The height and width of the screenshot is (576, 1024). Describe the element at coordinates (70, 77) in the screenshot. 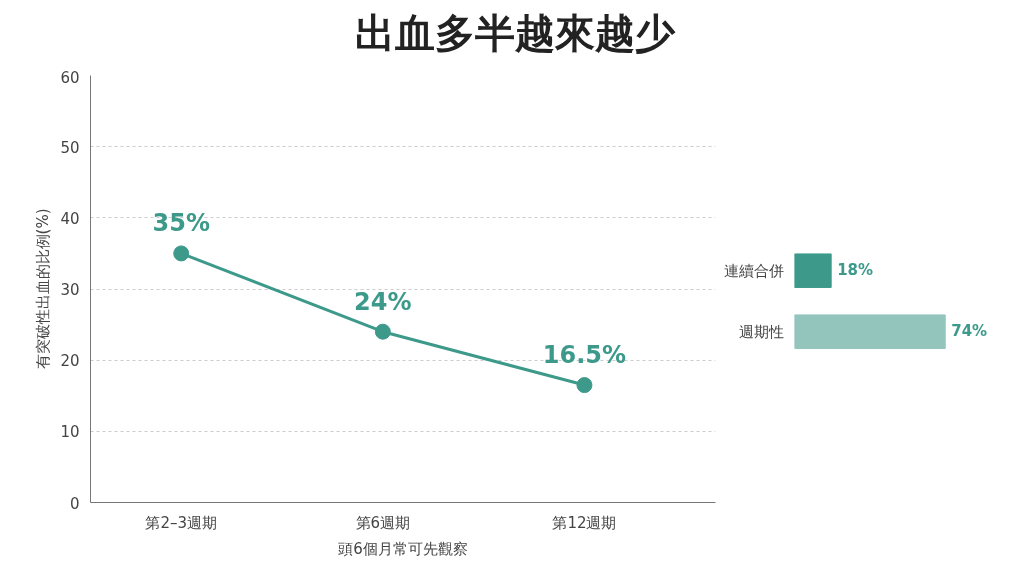

I see `y-tick-label: 60` at that location.